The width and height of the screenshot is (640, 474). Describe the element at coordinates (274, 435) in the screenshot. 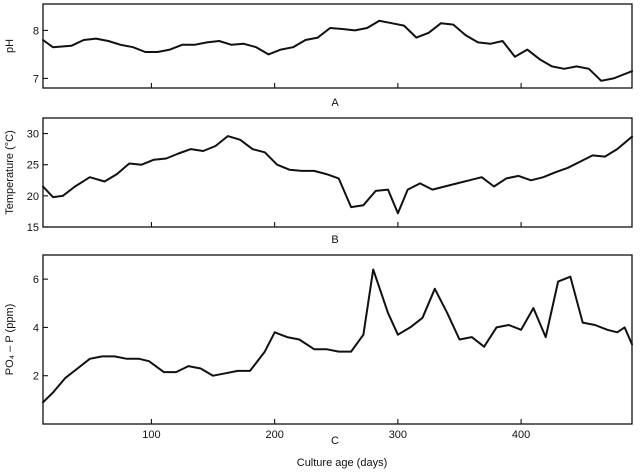

I see `x-tick-label: 200` at that location.